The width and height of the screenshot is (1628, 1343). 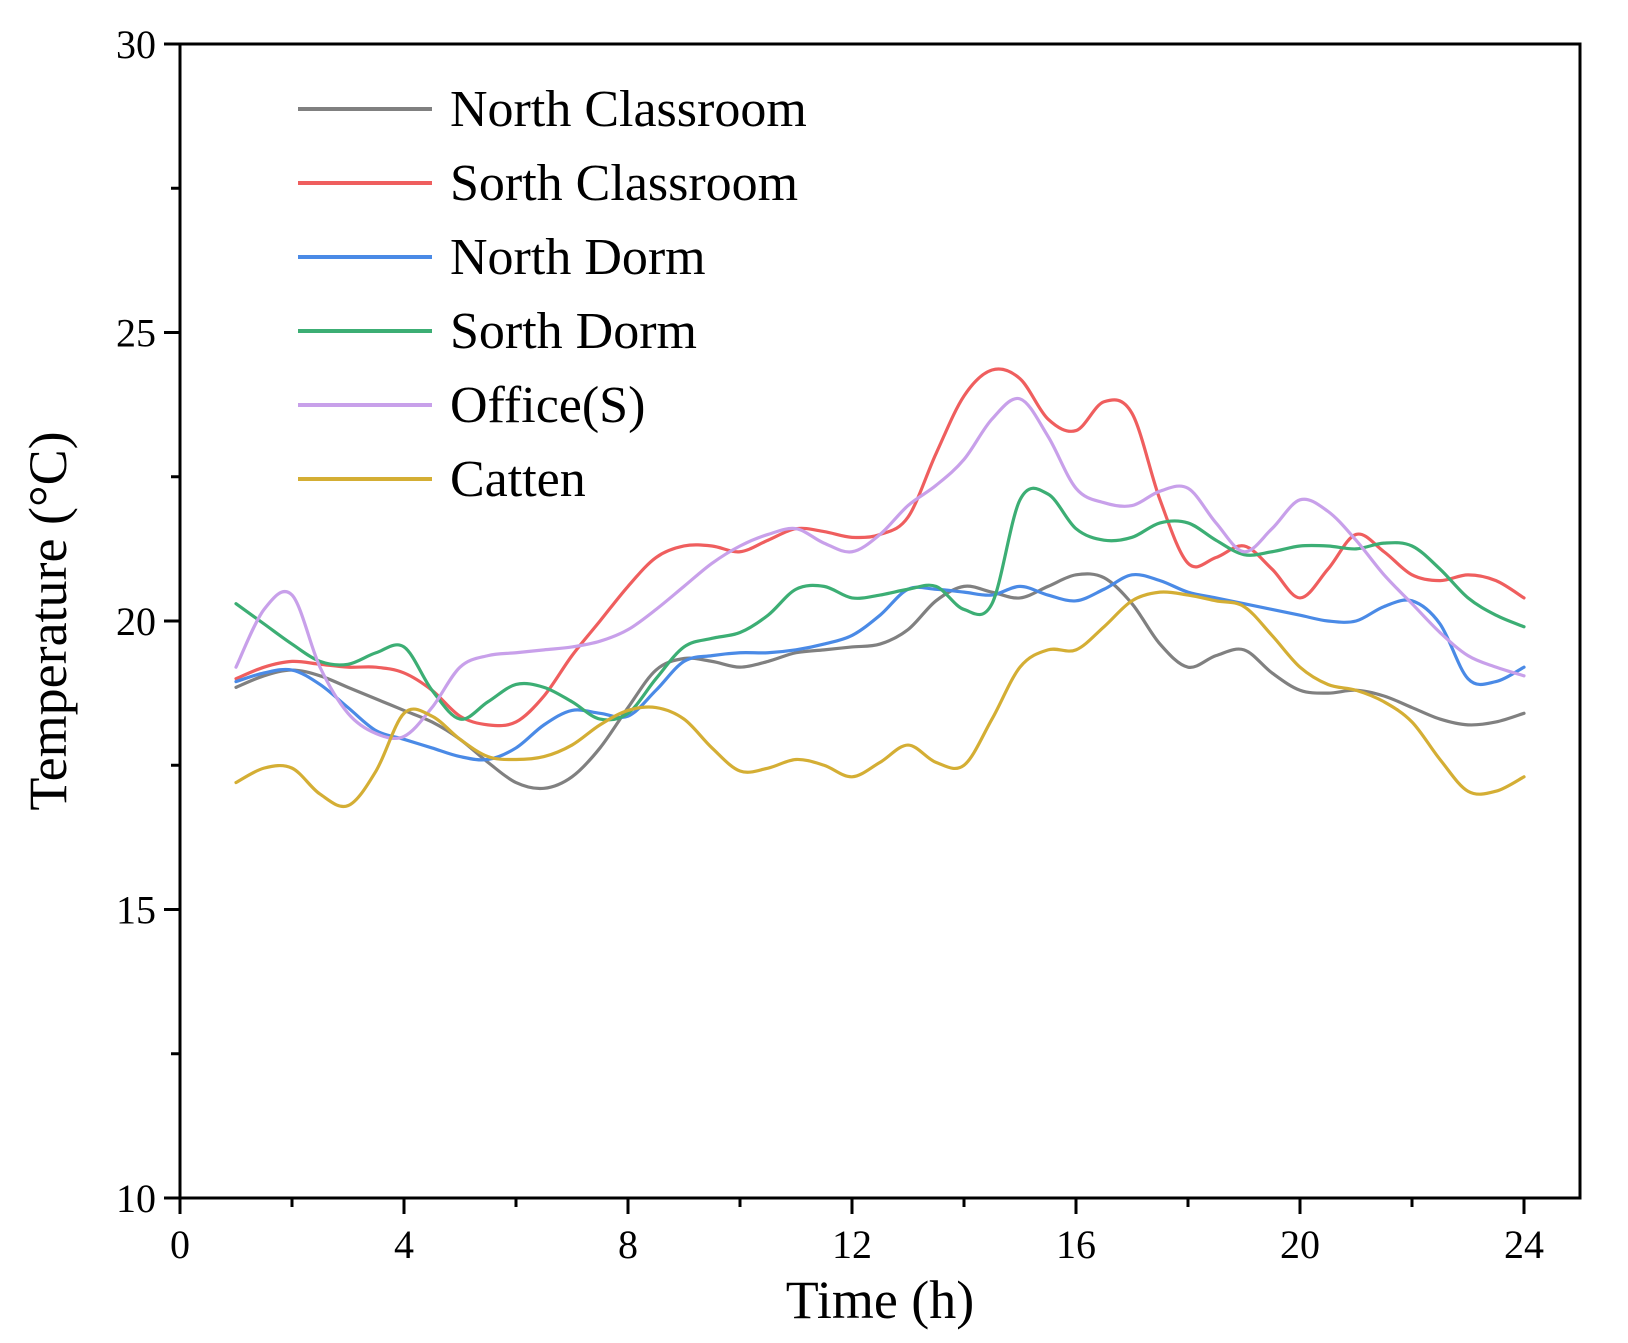 What do you see at coordinates (404, 1244) in the screenshot?
I see `x-tick-label: 4` at bounding box center [404, 1244].